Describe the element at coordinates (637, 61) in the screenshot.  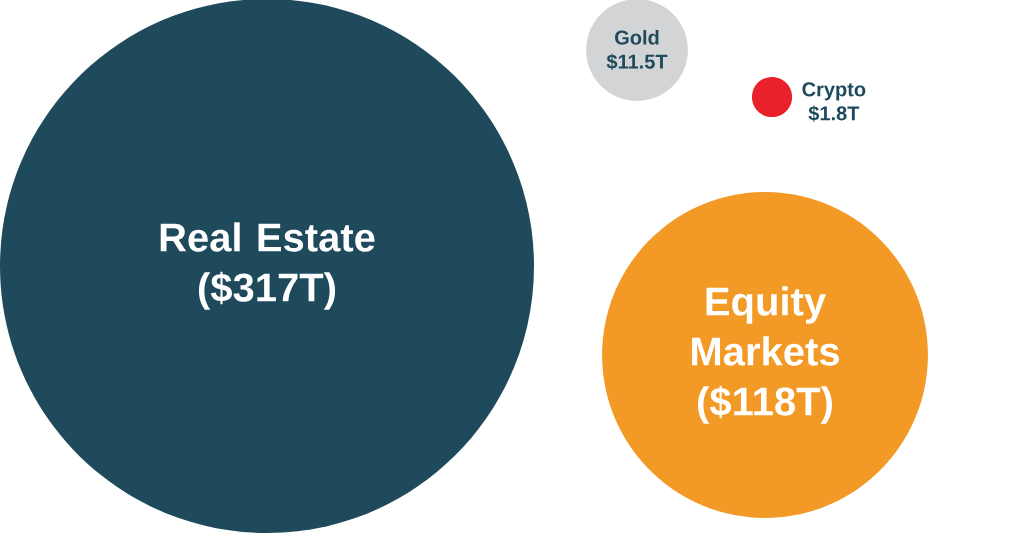
I see `data-label: $11.5T` at that location.